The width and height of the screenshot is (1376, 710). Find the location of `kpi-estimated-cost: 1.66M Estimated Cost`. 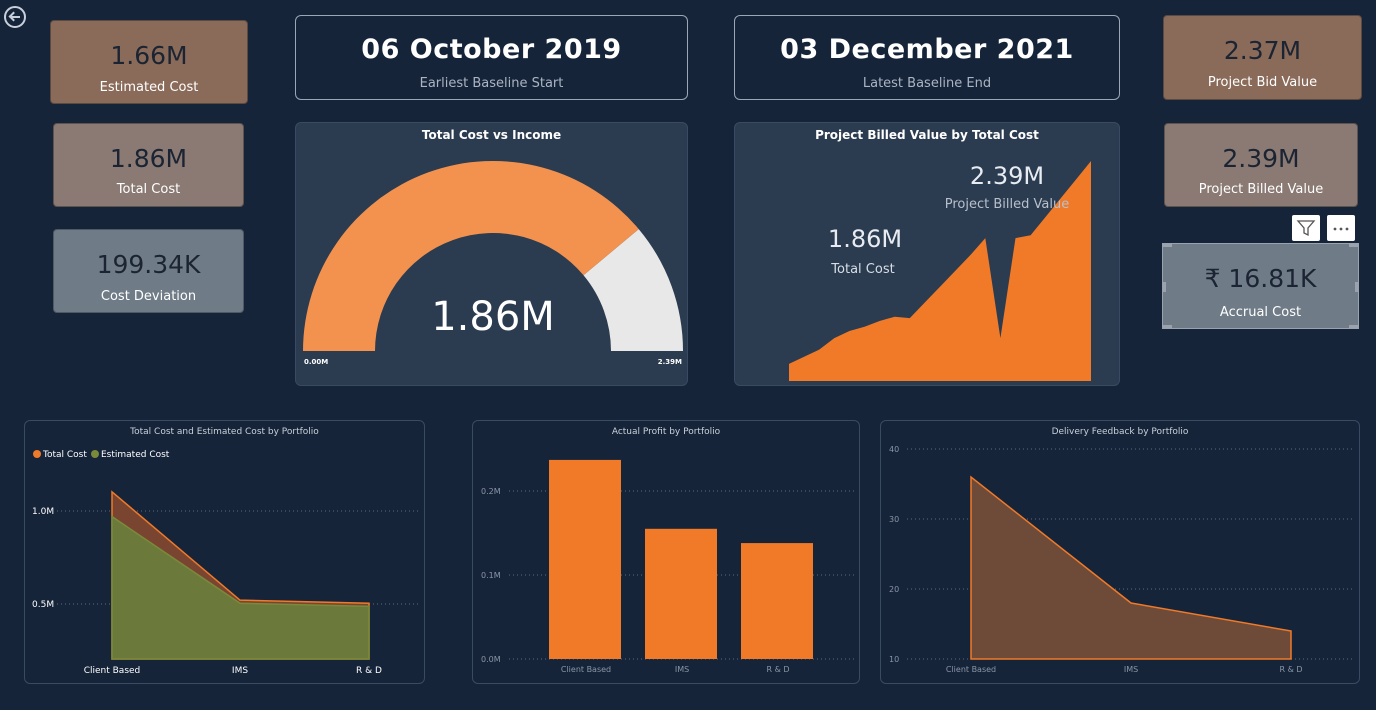

kpi-estimated-cost: 1.66M Estimated Cost is located at coordinates (149, 62).